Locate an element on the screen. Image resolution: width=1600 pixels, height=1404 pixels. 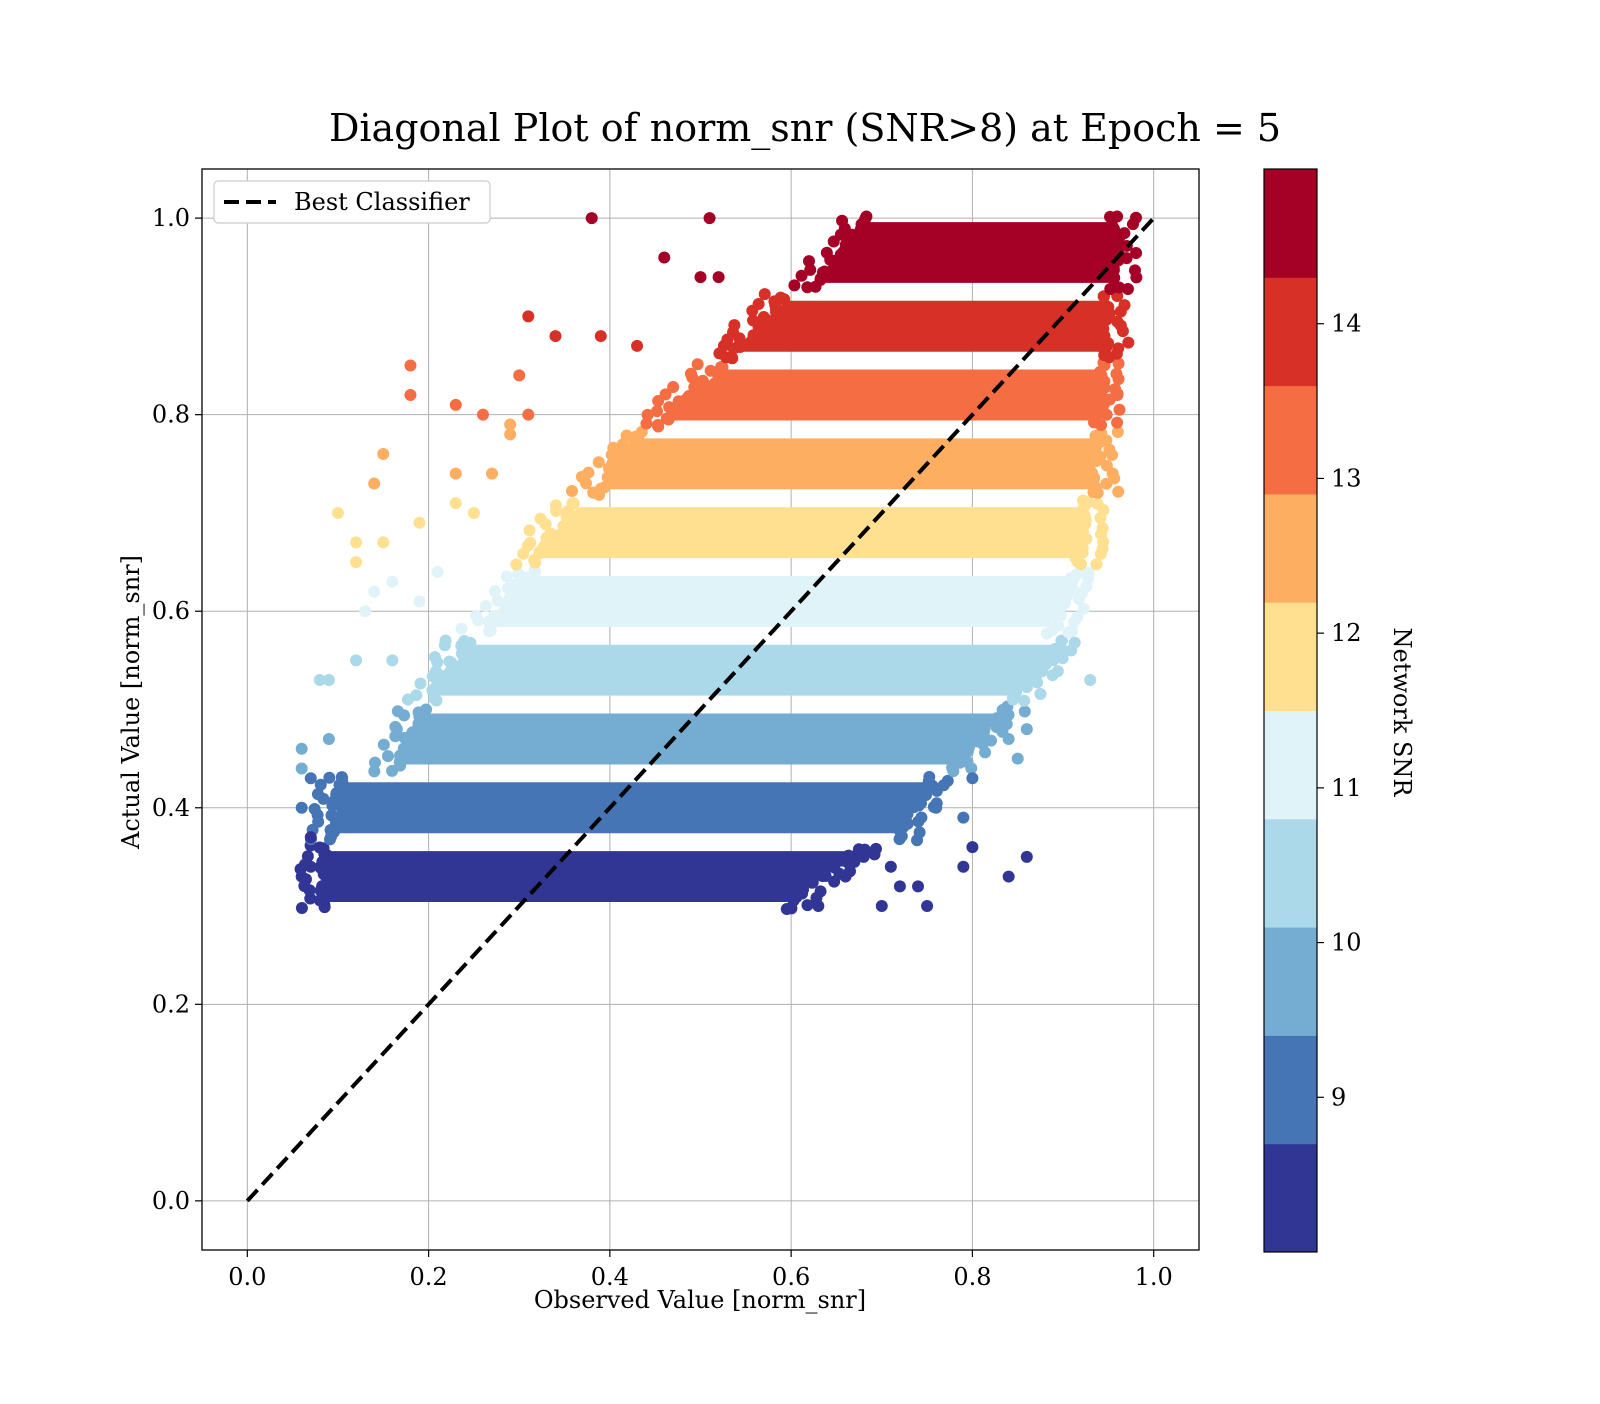
colorbar-frame is located at coordinates (1290, 710).